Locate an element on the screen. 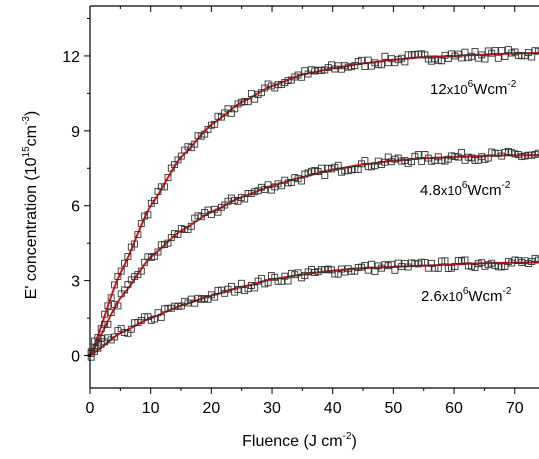 The height and width of the screenshot is (459, 539). x-tick-label: 40 is located at coordinates (333, 408).